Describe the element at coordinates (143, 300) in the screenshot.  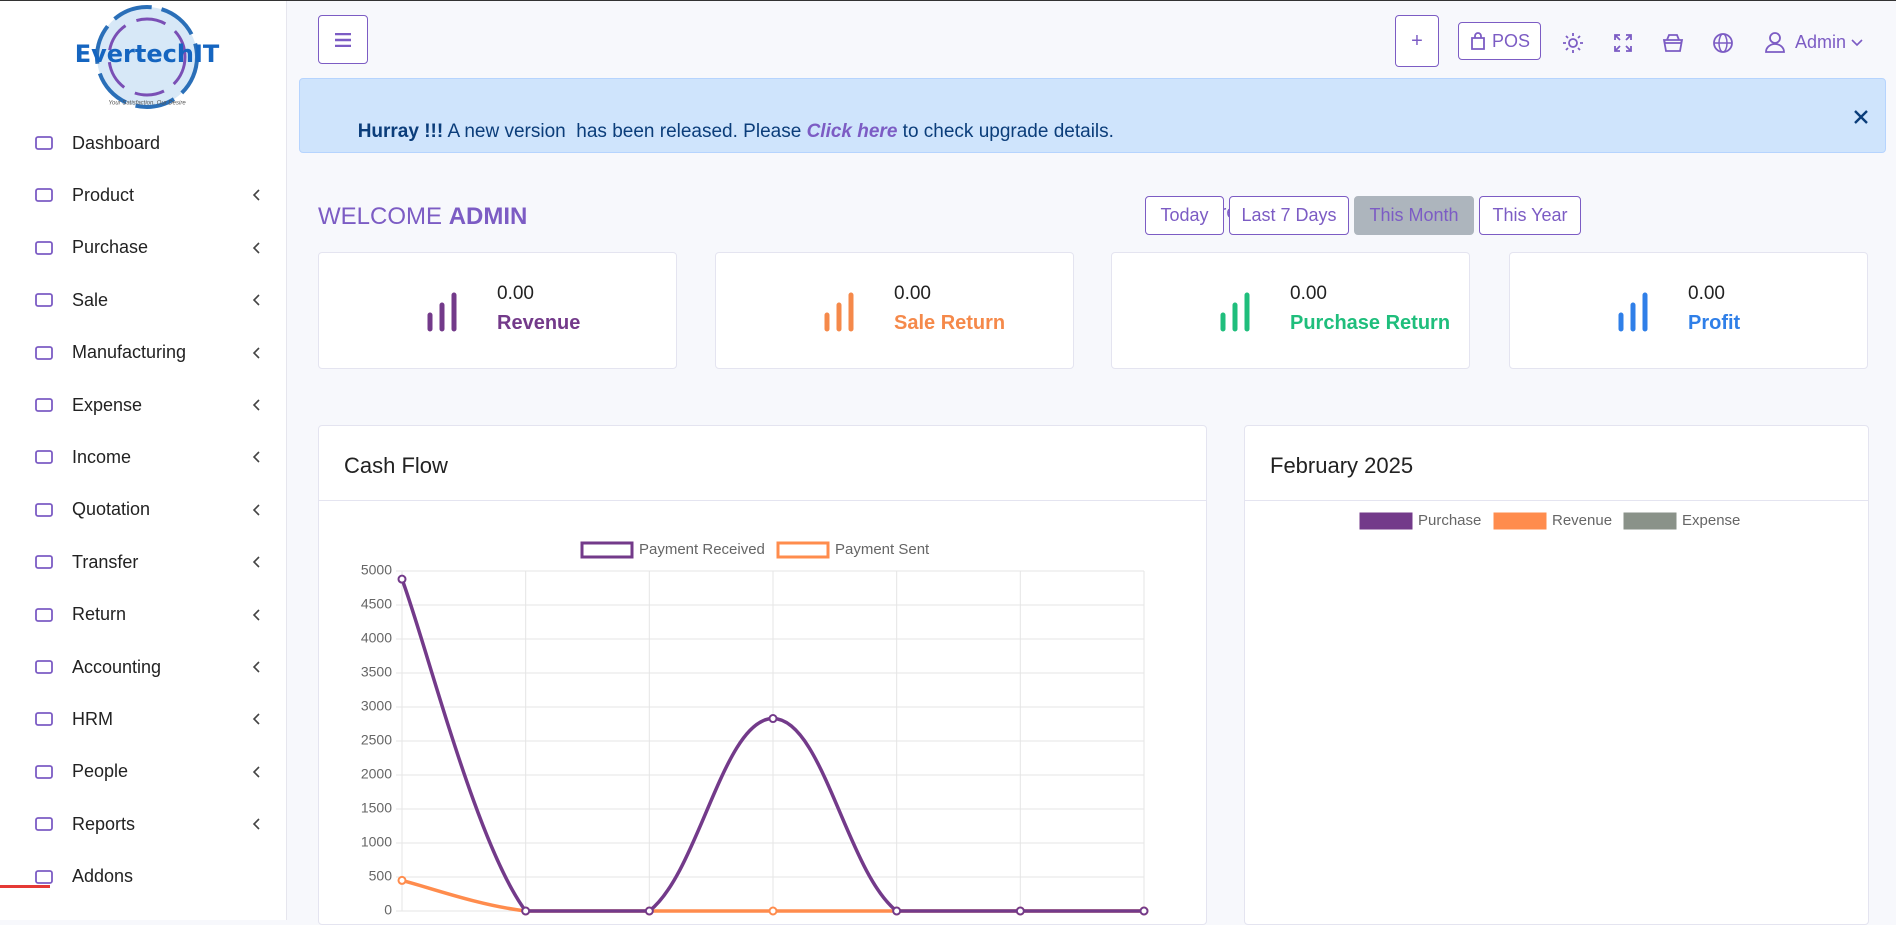
I see `menu-item: Sale` at that location.